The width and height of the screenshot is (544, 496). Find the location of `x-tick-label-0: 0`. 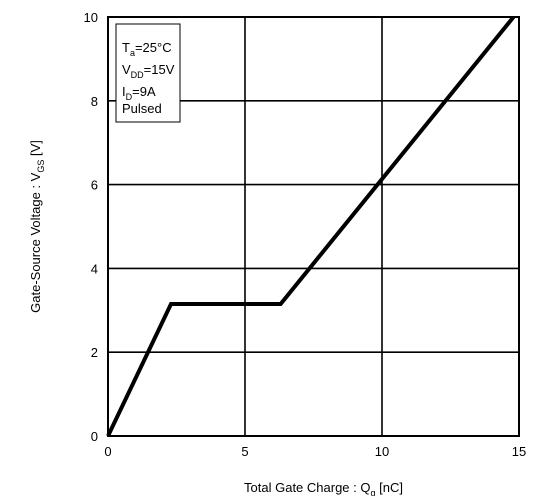

x-tick-label-0: 0 is located at coordinates (107, 451).